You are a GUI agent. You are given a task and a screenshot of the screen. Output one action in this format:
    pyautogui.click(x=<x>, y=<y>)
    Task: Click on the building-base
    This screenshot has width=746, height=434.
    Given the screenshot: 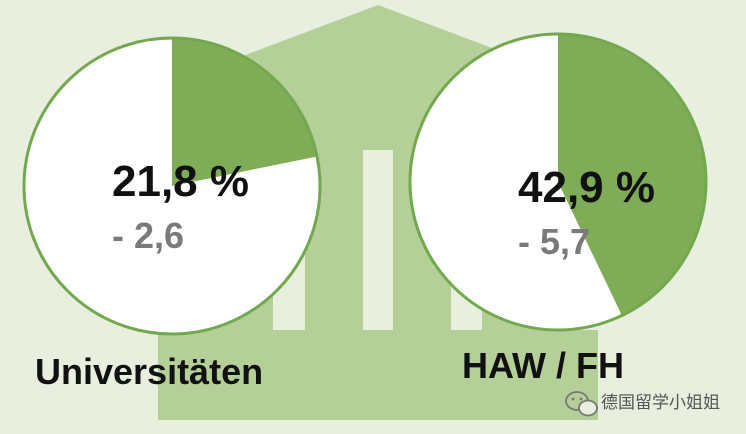 What is the action you would take?
    pyautogui.click(x=378, y=390)
    